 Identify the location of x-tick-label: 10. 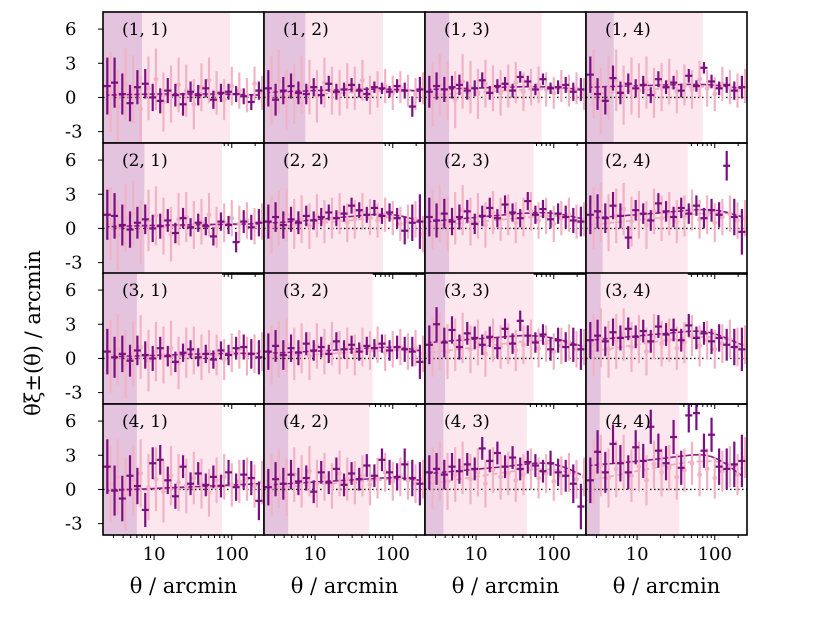
(637, 554).